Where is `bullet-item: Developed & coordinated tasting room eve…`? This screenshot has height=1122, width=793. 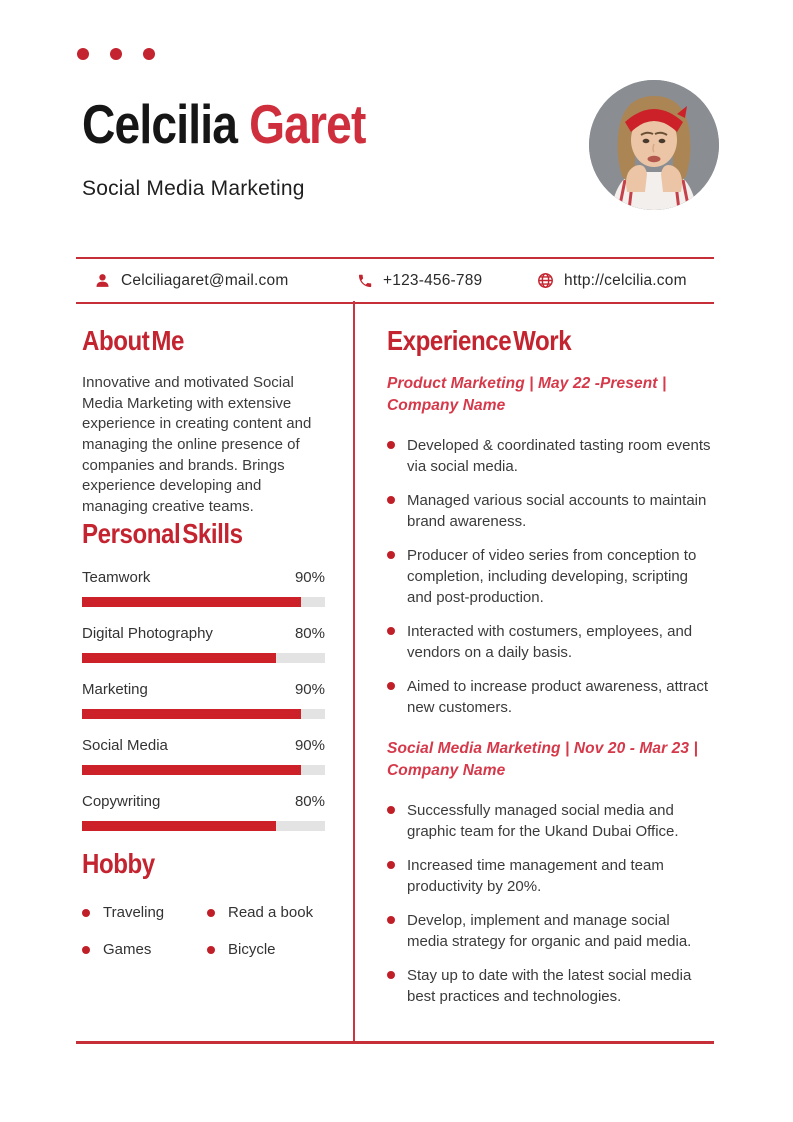
bullet-item: Developed & coordinated tasting room eve… is located at coordinates (549, 456).